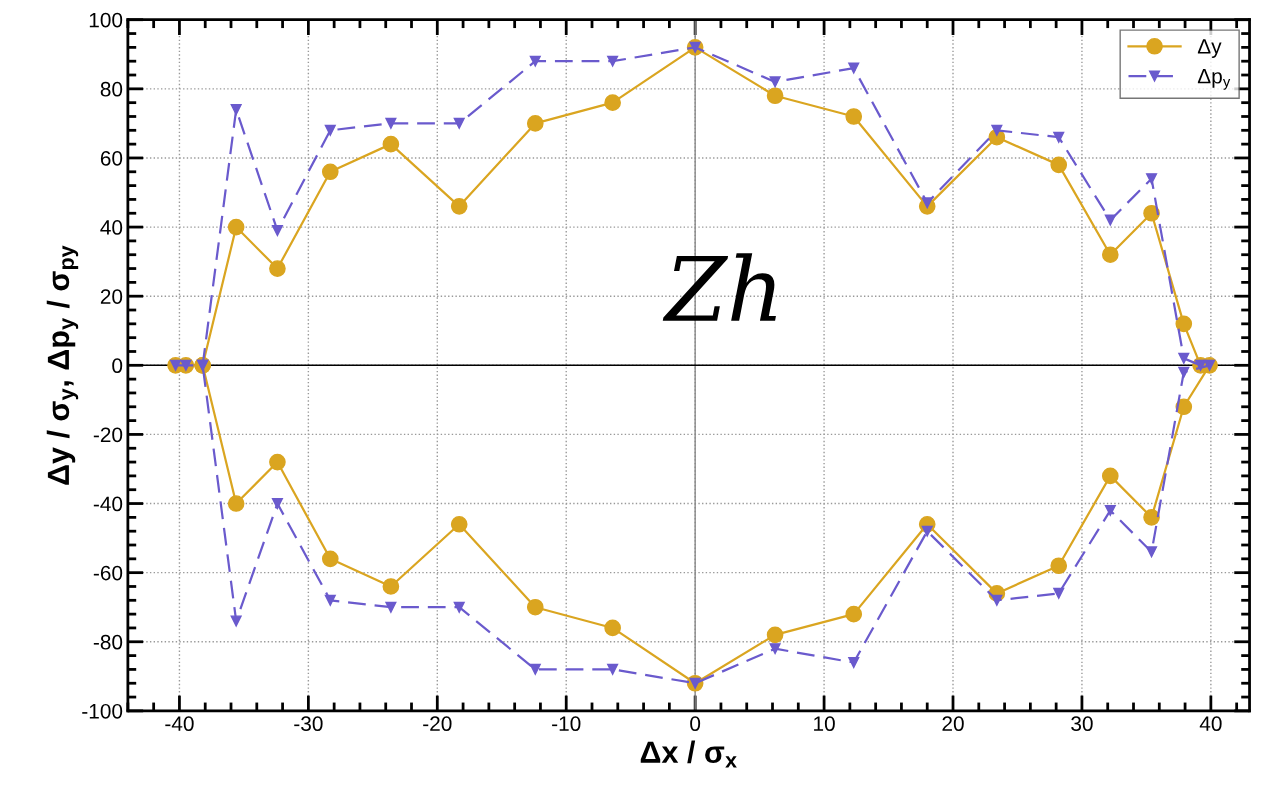 This screenshot has width=1266, height=789. What do you see at coordinates (1214, 79) in the screenshot?
I see `legend-label: Δp$_{y}$` at bounding box center [1214, 79].